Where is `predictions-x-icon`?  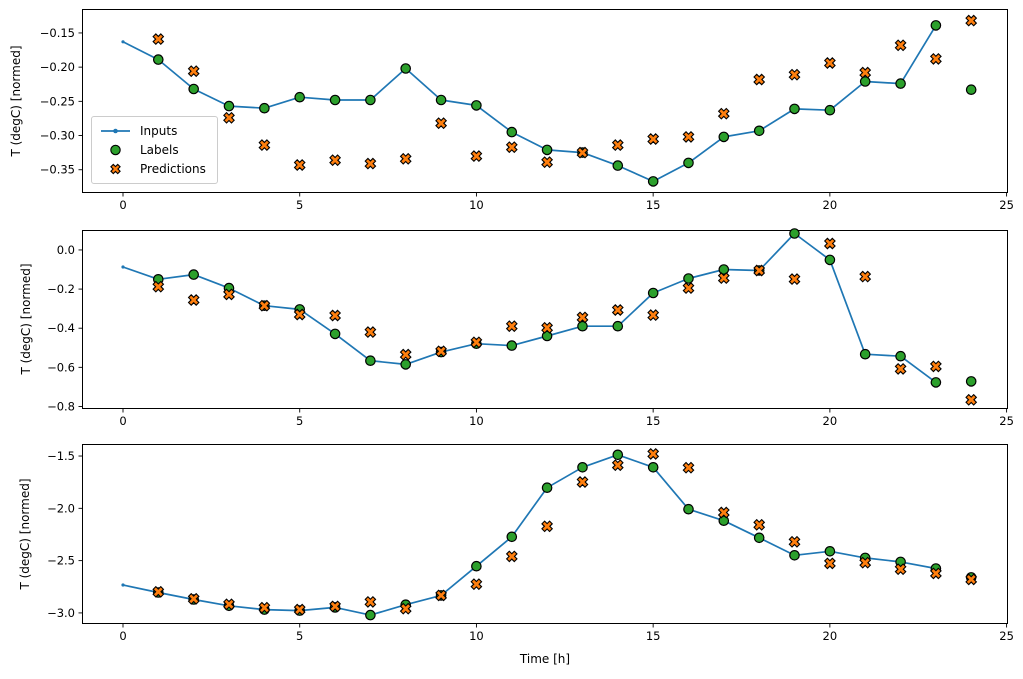
predictions-x-icon is located at coordinates (115, 169).